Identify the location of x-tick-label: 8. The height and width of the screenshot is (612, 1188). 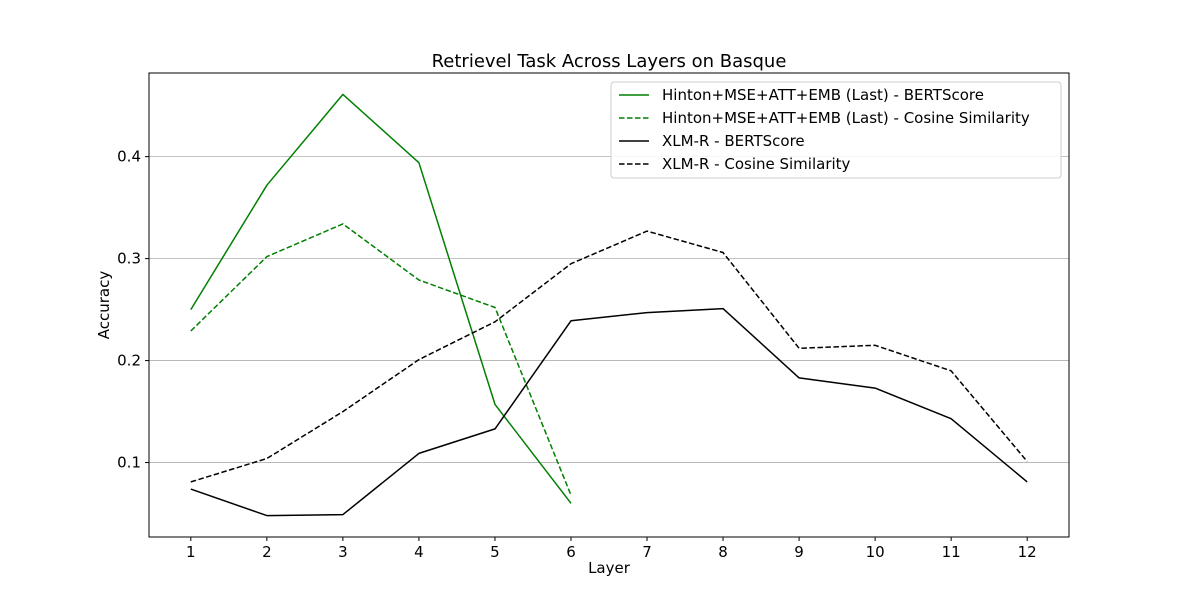
(723, 552).